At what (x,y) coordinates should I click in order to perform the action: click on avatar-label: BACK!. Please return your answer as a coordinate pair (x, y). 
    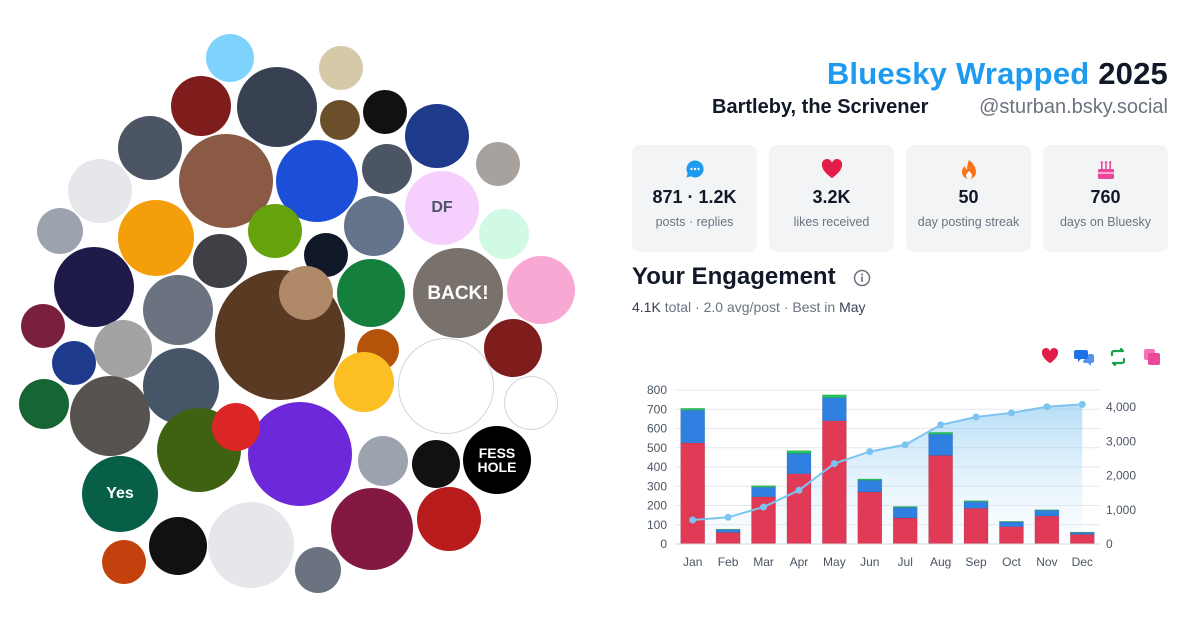
    Looking at the image, I should click on (458, 293).